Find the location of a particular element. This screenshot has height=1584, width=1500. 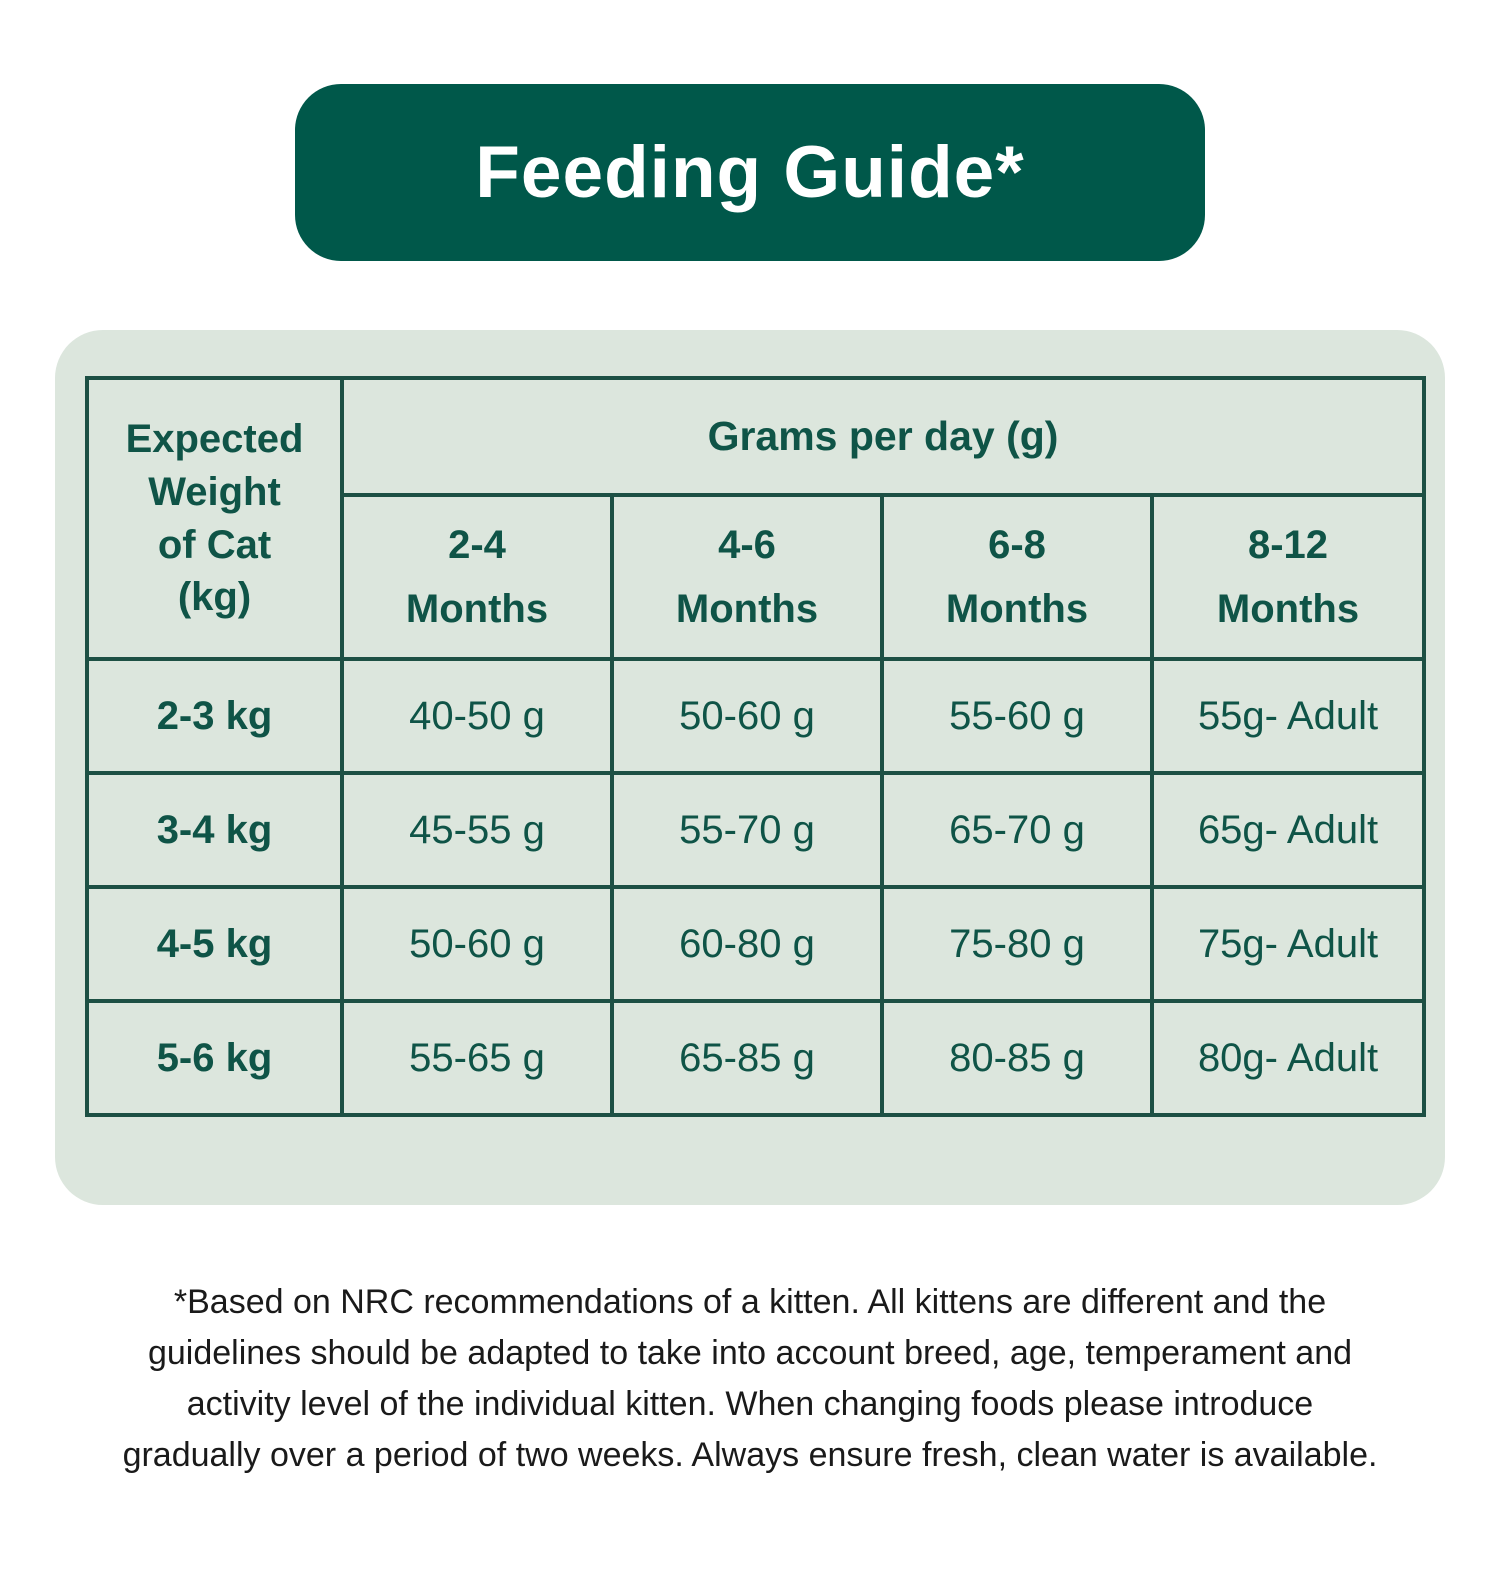

feeding-amount-cell: 65g- Adult is located at coordinates (1288, 830).